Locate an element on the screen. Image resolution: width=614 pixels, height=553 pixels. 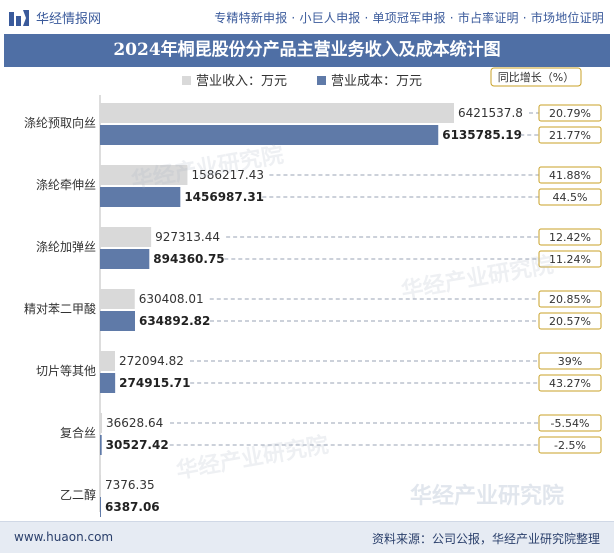
growth-value-cost: 11.24% is located at coordinates (570, 259).